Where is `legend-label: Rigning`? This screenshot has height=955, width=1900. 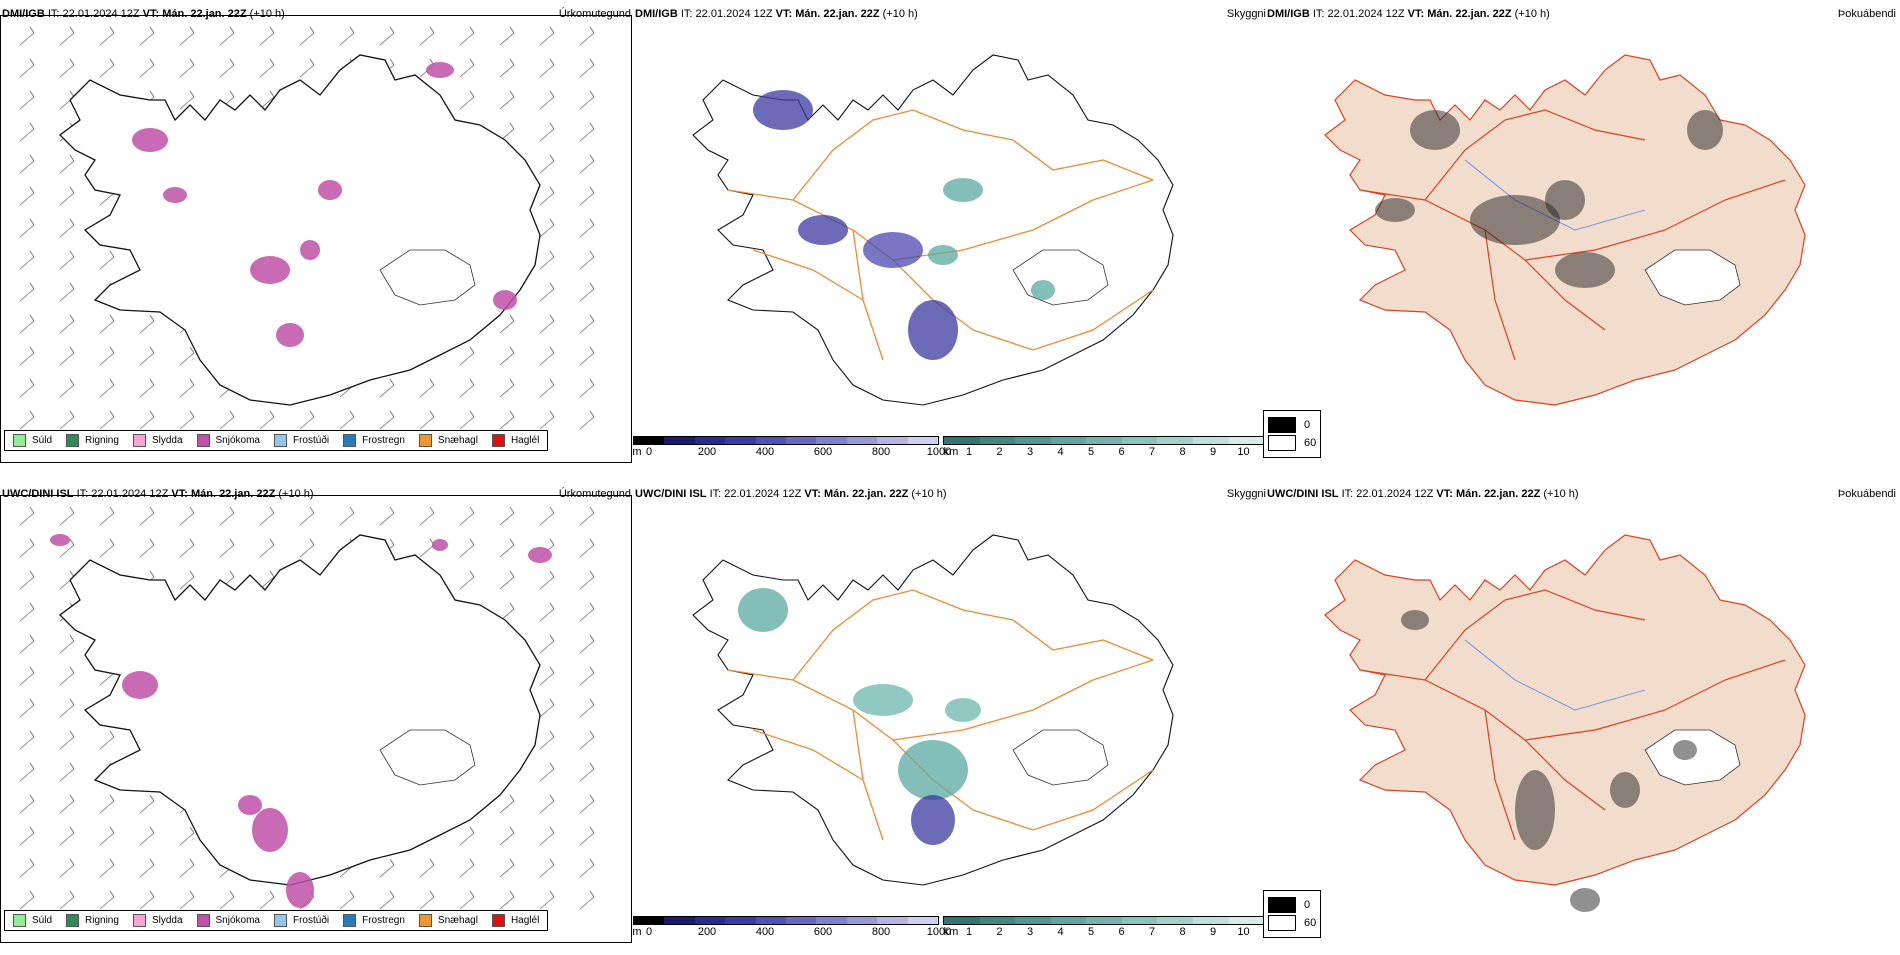
legend-label: Rigning is located at coordinates (102, 440).